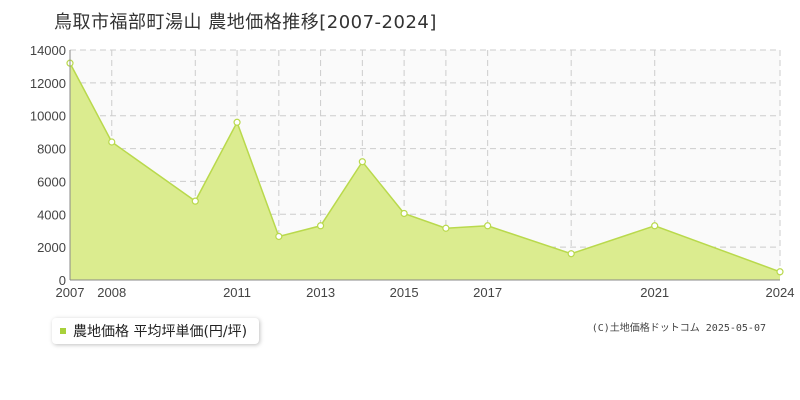  I want to click on y-tick-label: 6000, so click(51, 181).